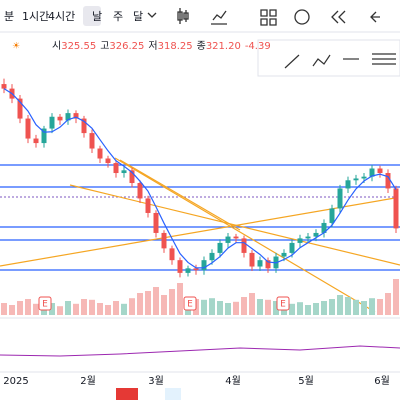 This screenshot has width=400, height=404. Describe the element at coordinates (16, 47) in the screenshot. I see `symbol-icon: ☀` at that location.